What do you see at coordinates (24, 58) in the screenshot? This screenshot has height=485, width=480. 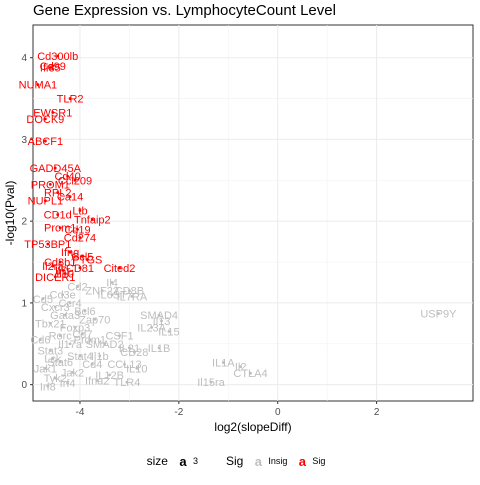 I see `y-tick-label: 4` at bounding box center [24, 58].